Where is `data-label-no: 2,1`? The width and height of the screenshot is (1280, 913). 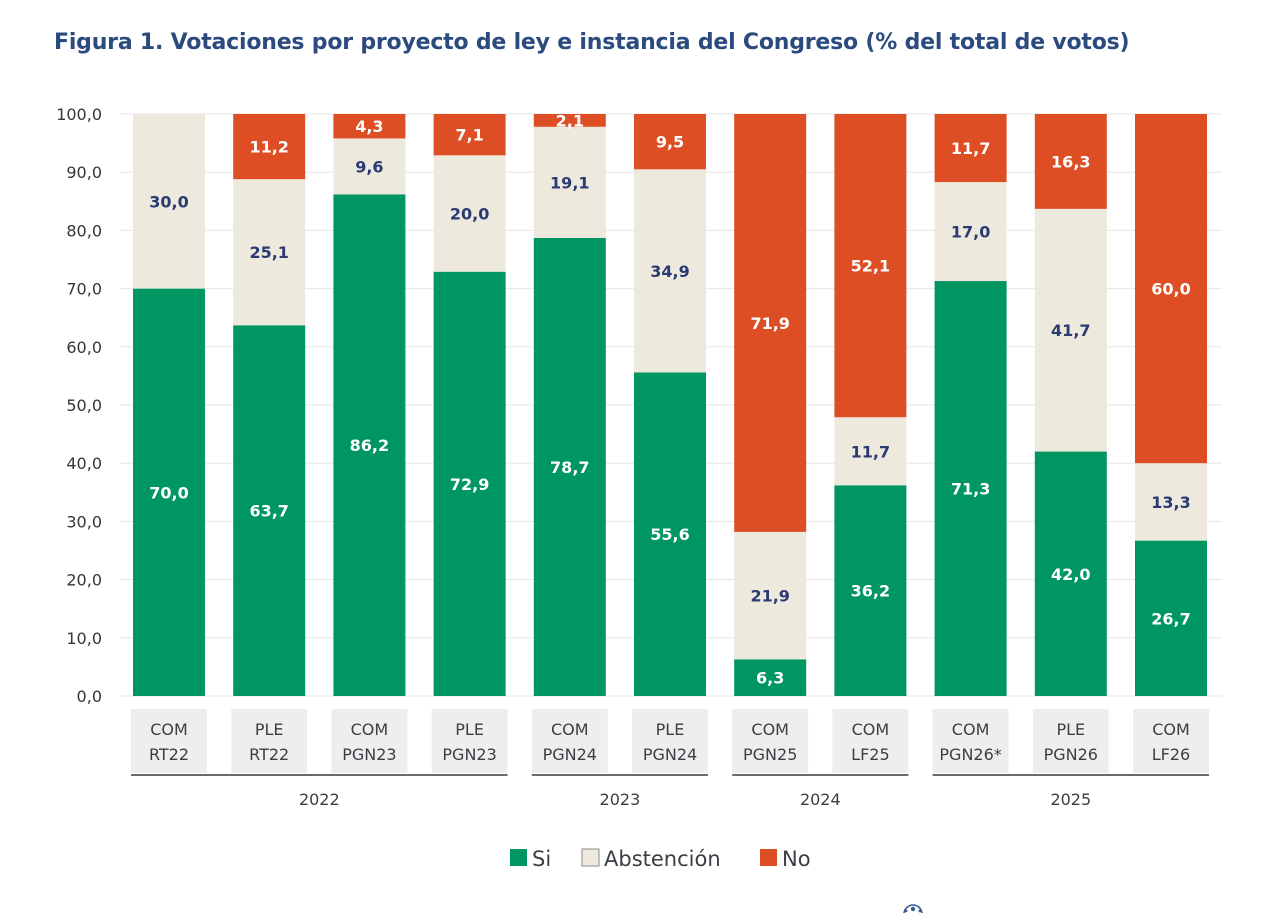 data-label-no: 2,1 is located at coordinates (570, 120).